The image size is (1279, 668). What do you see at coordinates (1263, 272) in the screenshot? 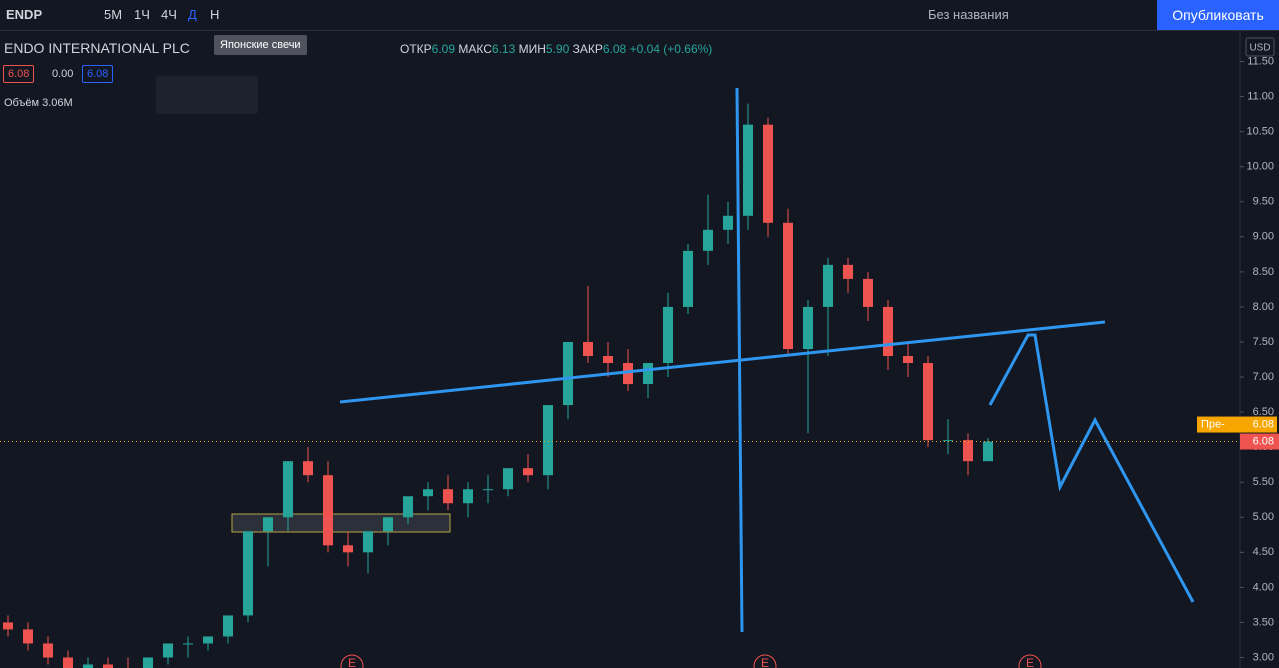
I see `y-tick-label: 8.50` at bounding box center [1263, 272].